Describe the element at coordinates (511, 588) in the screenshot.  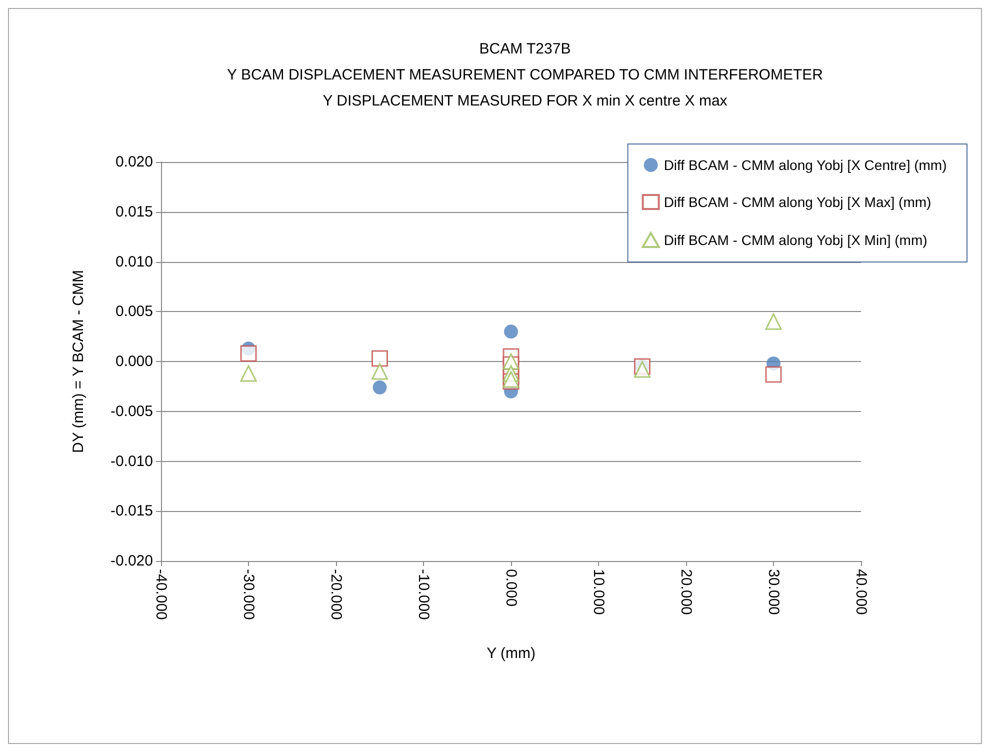
I see `x-tick-label: 0.000` at that location.